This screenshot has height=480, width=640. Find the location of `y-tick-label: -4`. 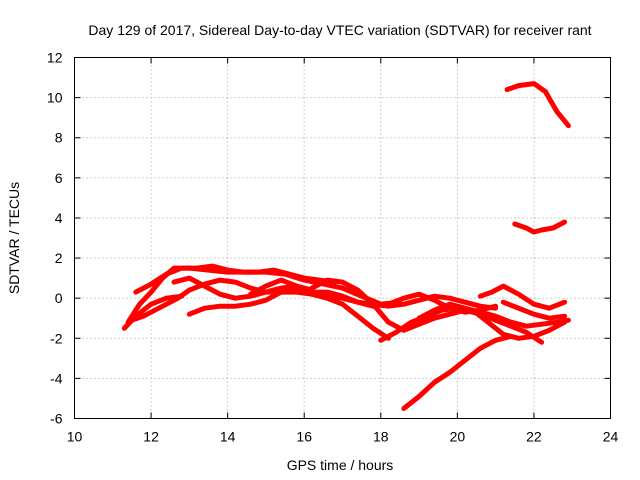

y-tick-label: -4 is located at coordinates (56, 378).